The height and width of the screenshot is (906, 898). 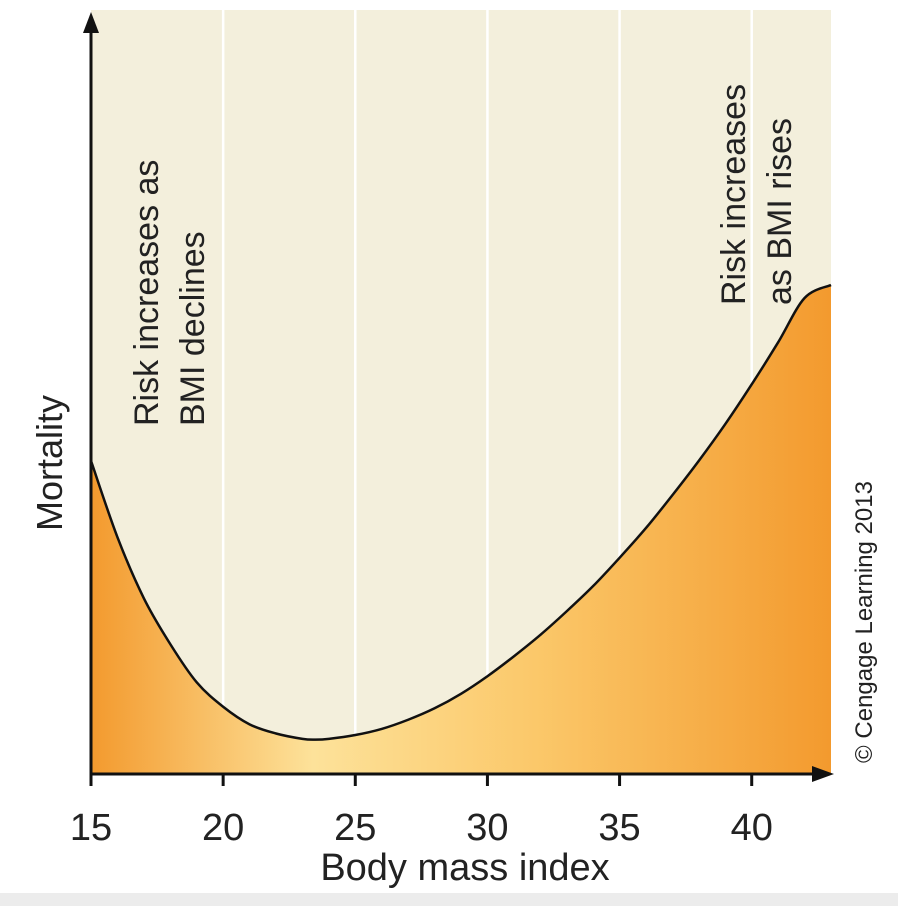 I want to click on x-tick-label-15: 15, so click(x=91, y=828).